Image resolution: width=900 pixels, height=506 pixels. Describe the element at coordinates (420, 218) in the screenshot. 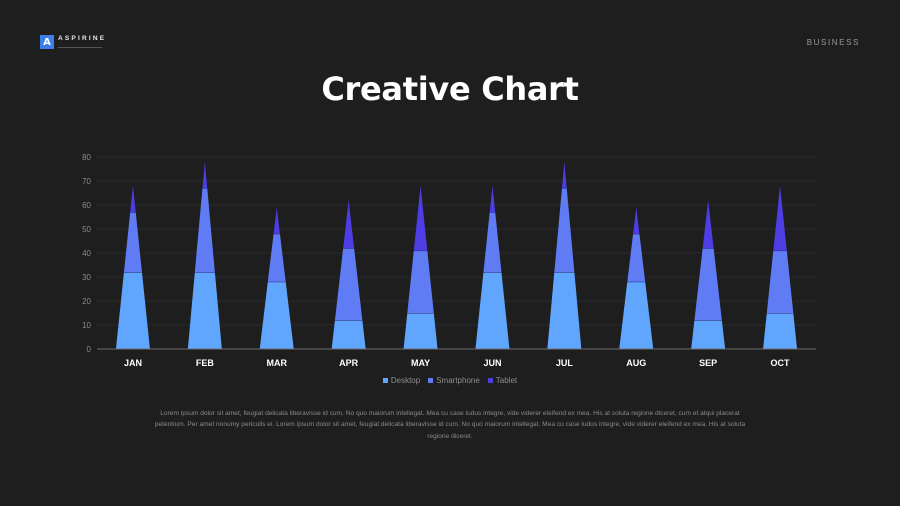

I see `peak-tablet-may` at that location.